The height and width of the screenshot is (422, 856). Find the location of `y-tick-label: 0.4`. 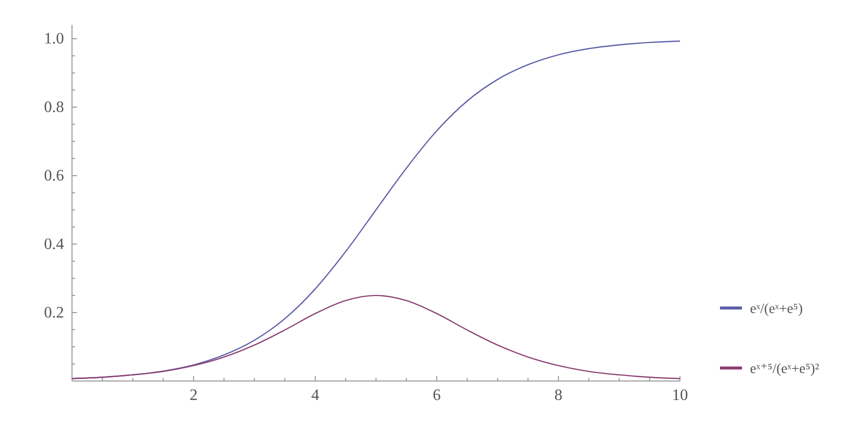

y-tick-label: 0.4 is located at coordinates (54, 245).